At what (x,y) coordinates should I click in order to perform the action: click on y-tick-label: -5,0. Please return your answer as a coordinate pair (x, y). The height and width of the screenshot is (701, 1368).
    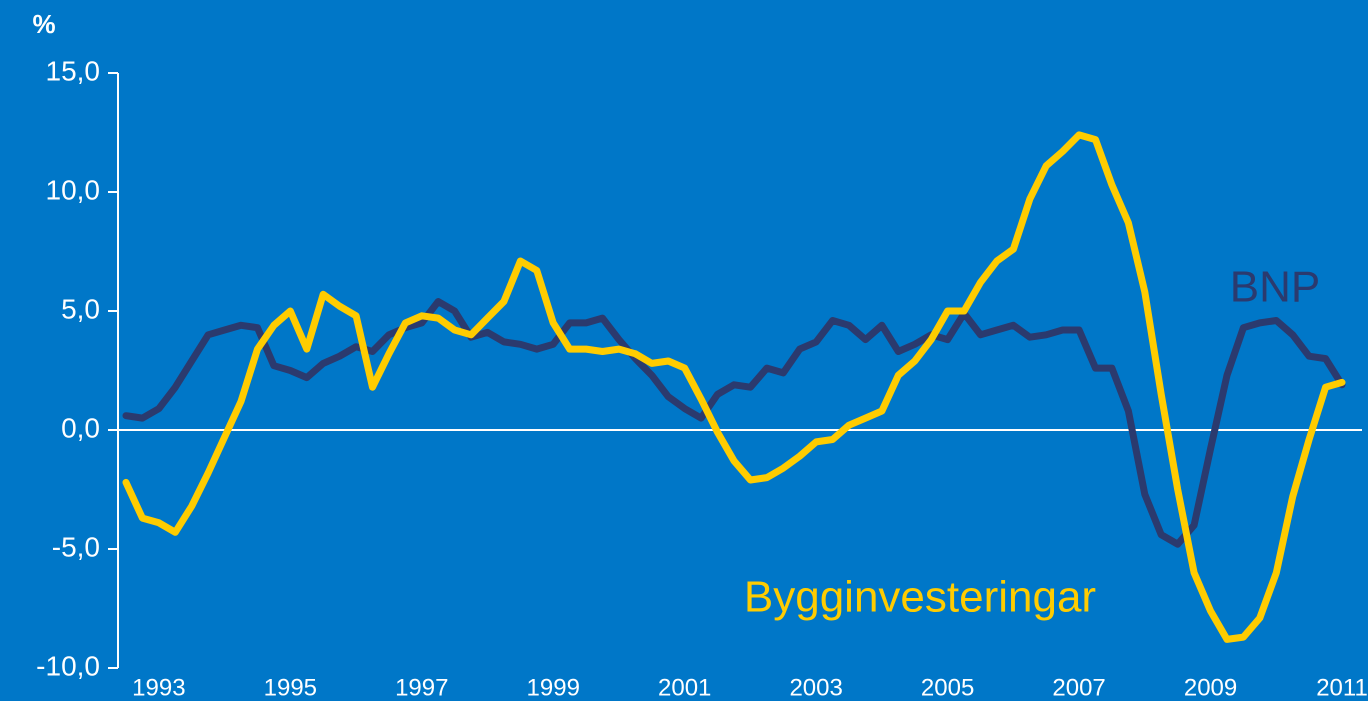
    Looking at the image, I should click on (76, 546).